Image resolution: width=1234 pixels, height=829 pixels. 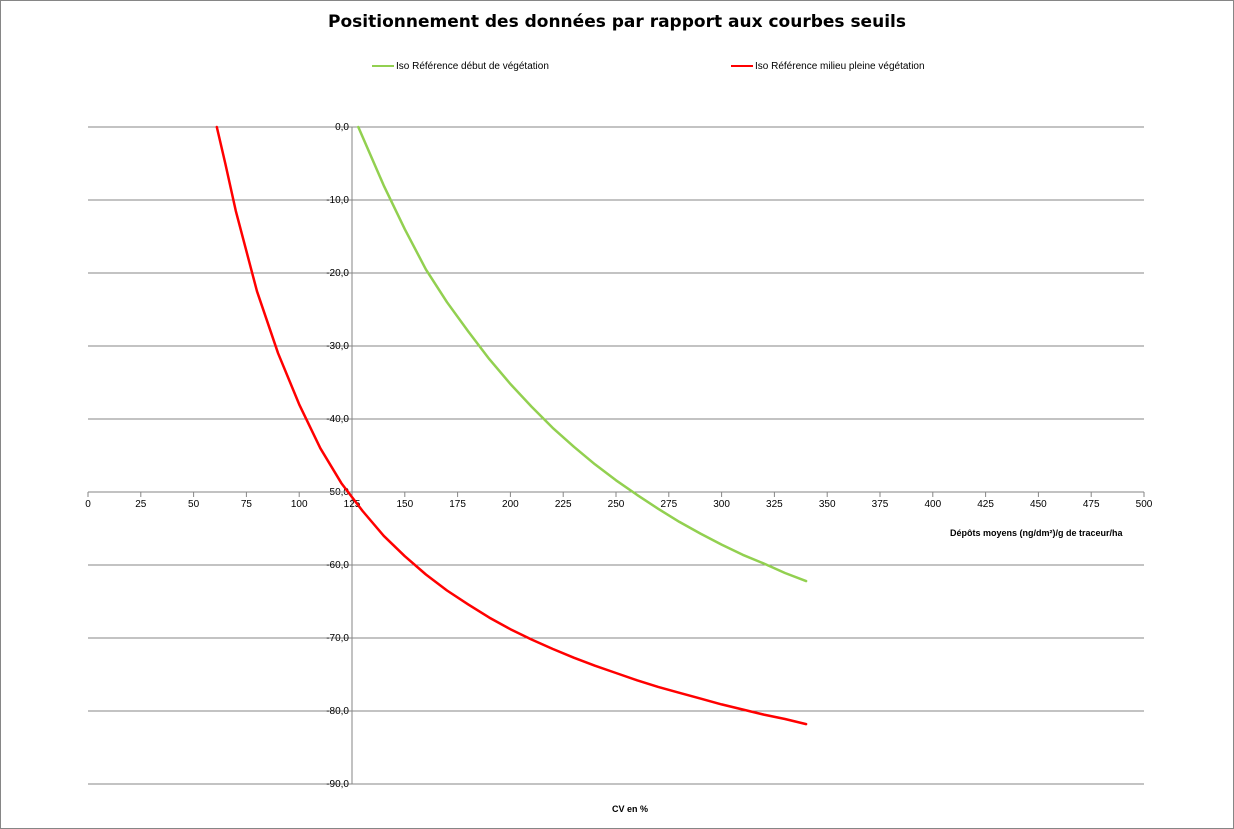 I want to click on y-tick-label: -10,0, so click(x=337, y=200).